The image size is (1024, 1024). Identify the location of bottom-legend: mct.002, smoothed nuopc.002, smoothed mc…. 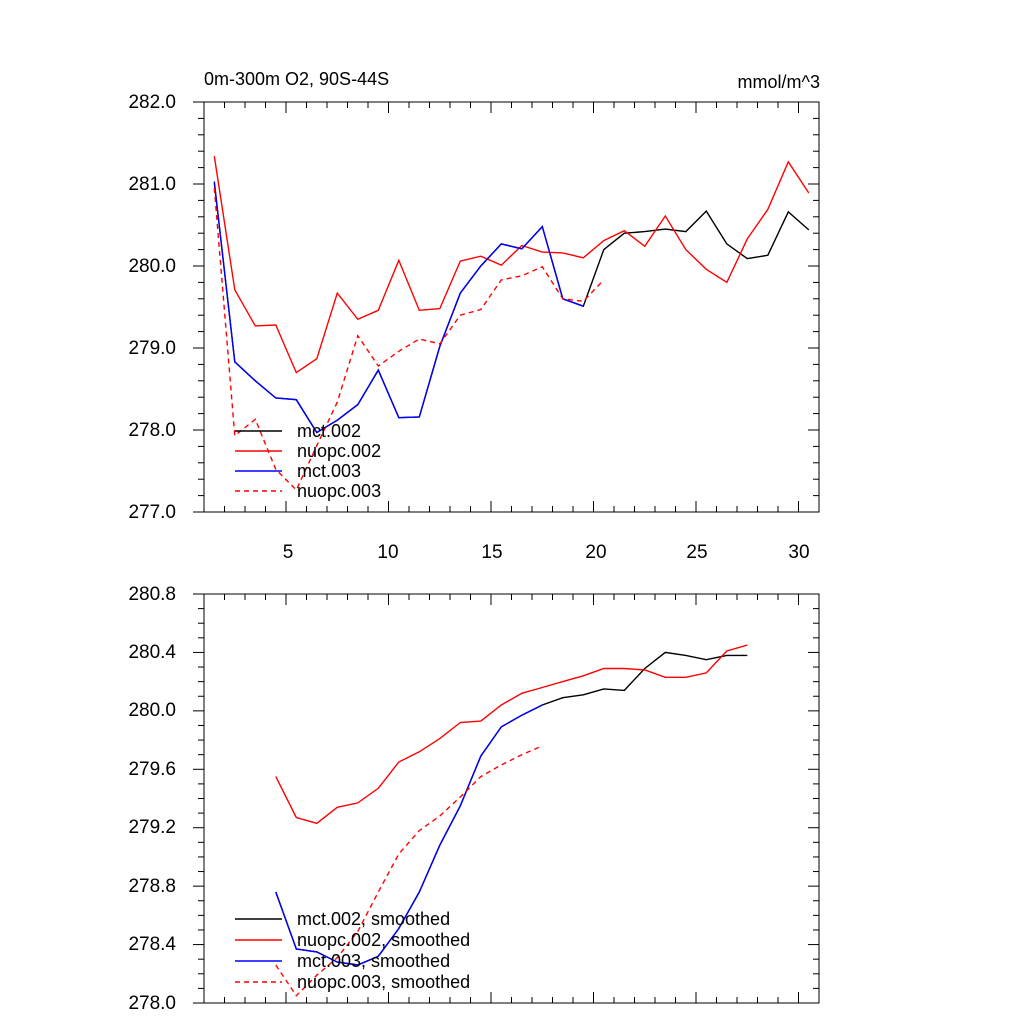
(352, 950).